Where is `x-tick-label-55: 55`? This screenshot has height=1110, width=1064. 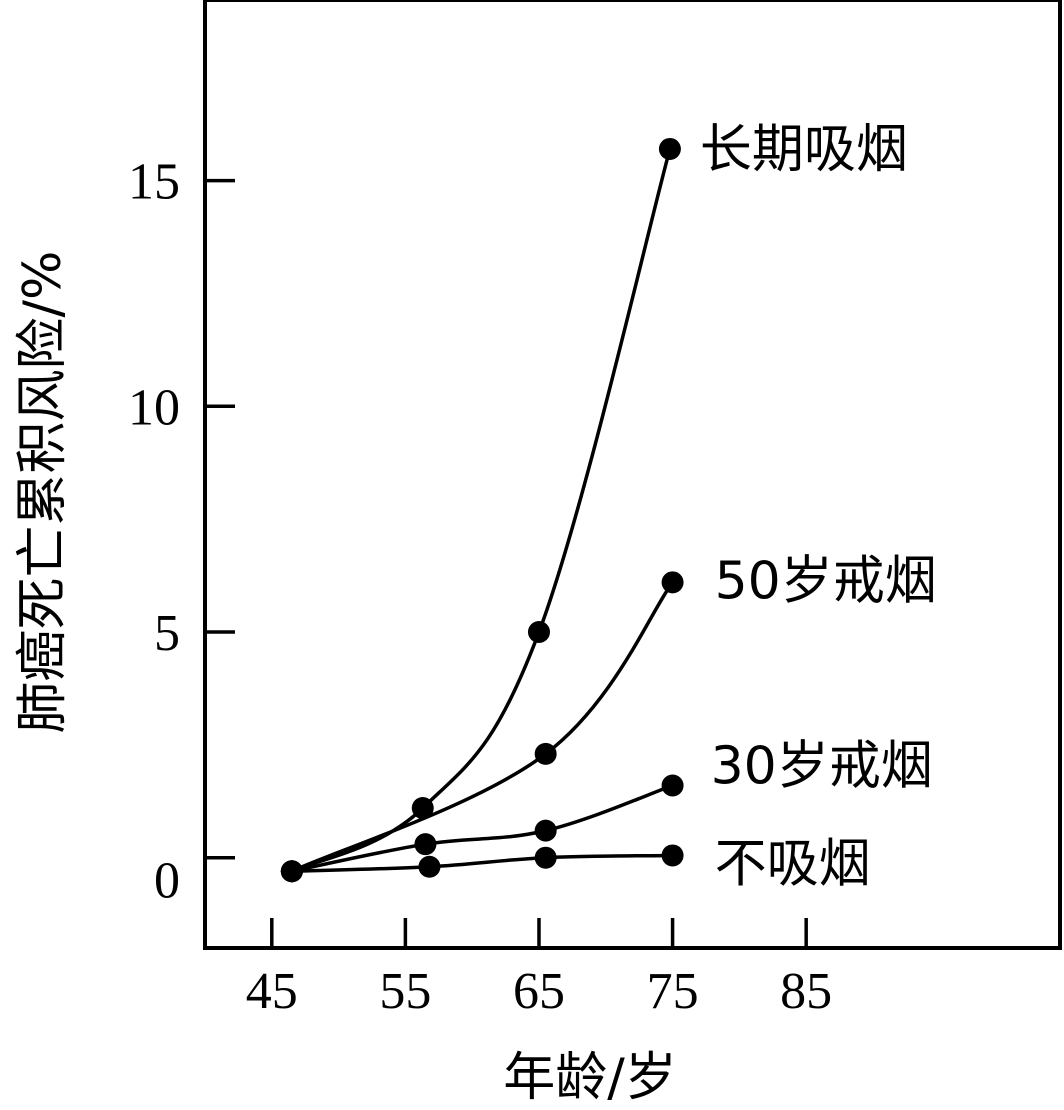 x-tick-label-55: 55 is located at coordinates (405, 991).